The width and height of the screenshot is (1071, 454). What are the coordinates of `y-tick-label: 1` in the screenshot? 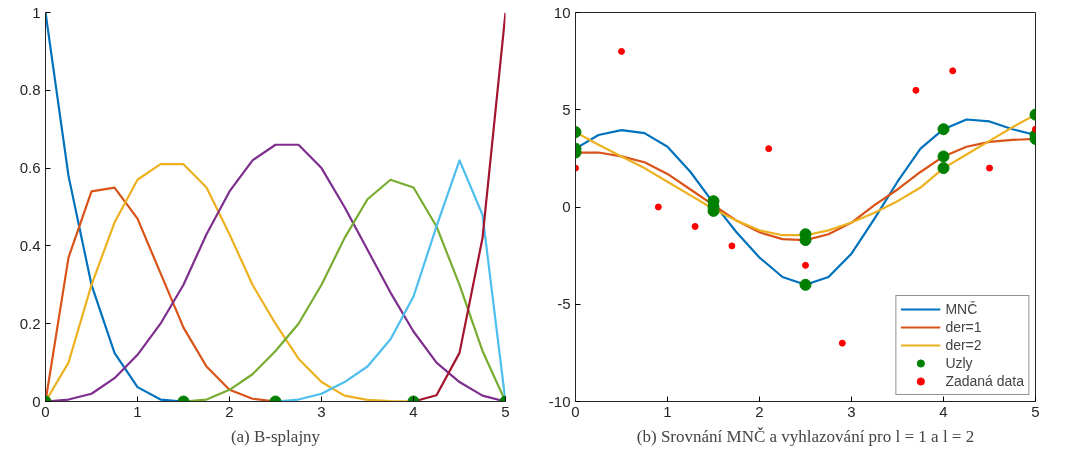 It's located at (36, 12).